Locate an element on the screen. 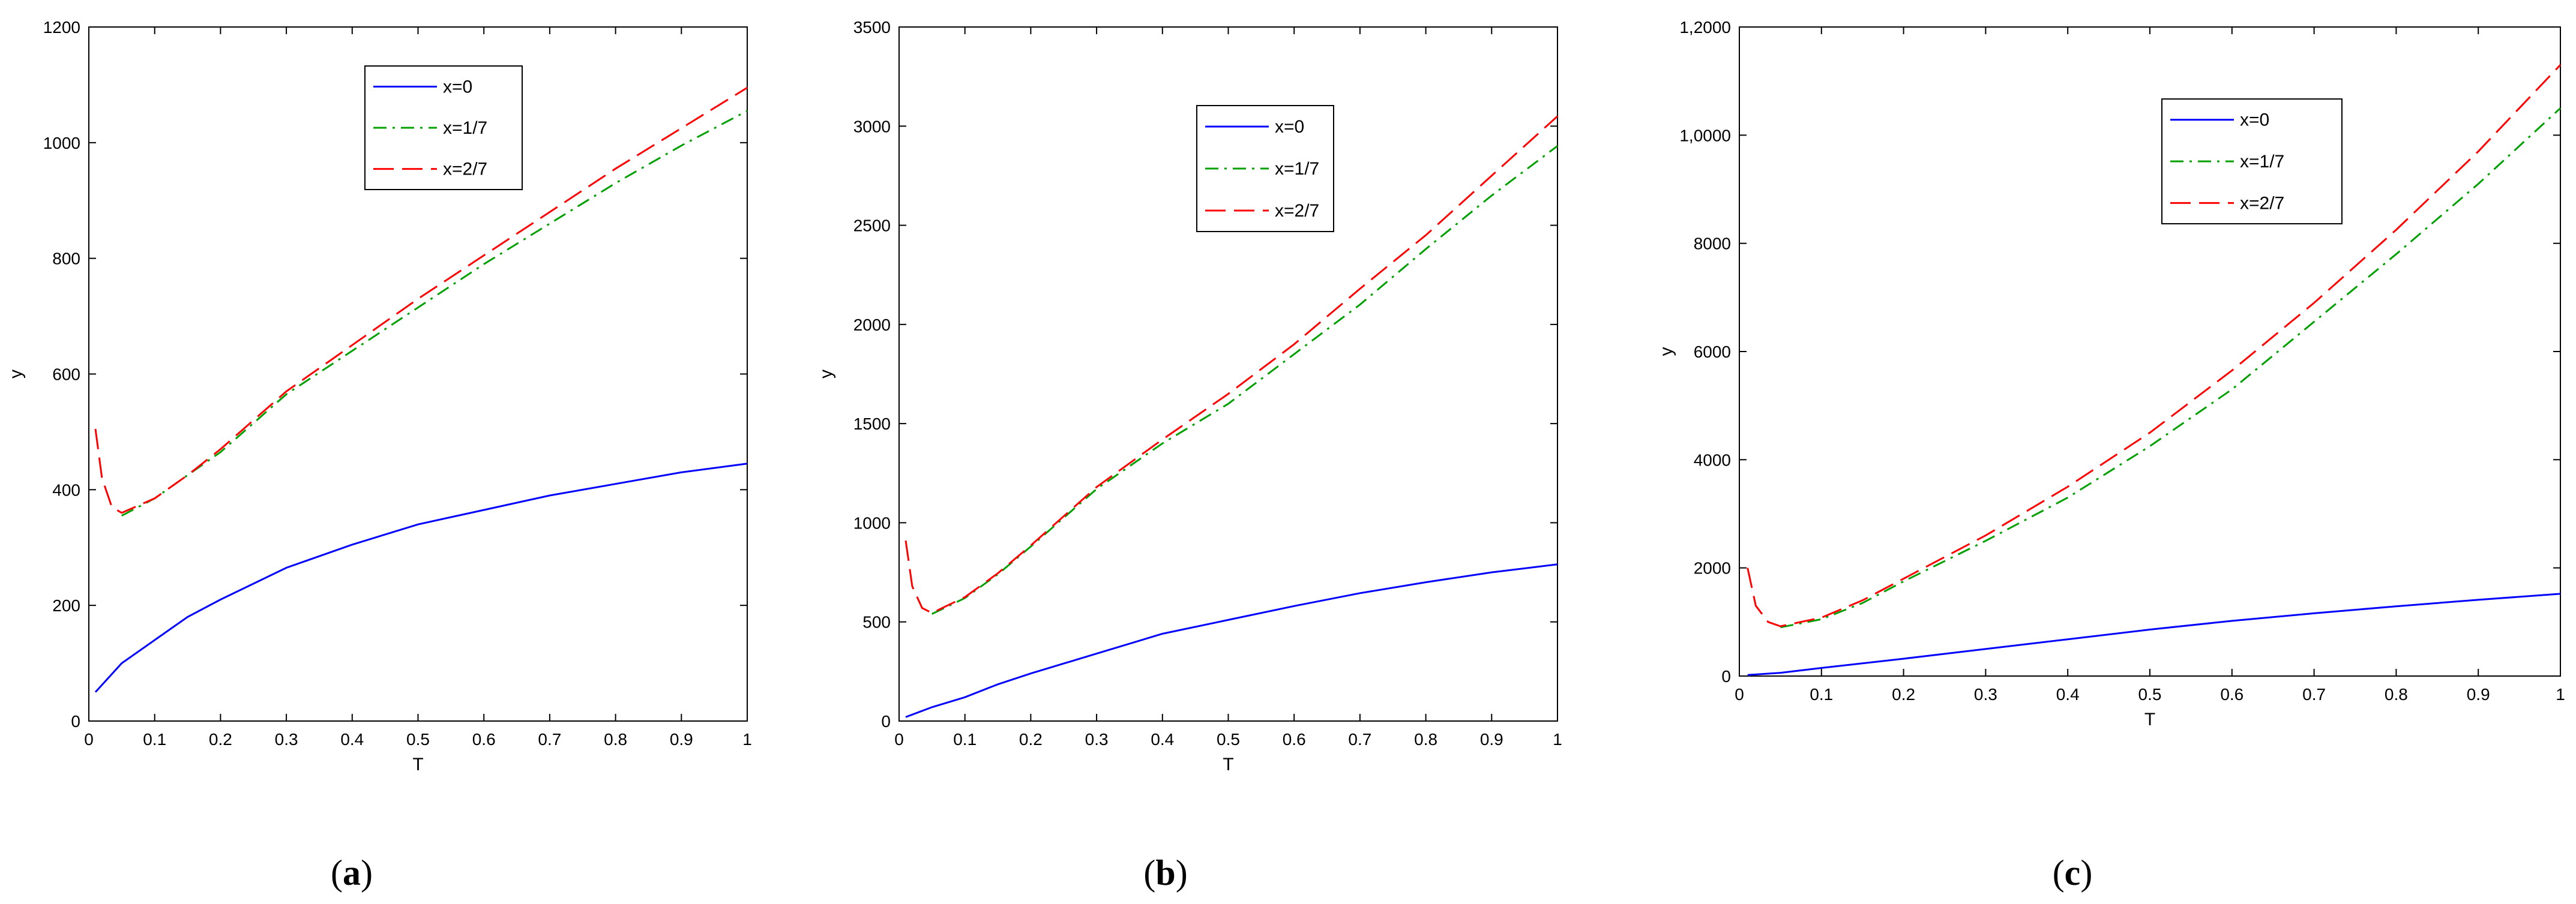 The width and height of the screenshot is (2576, 904). caption-letter: a is located at coordinates (352, 873).